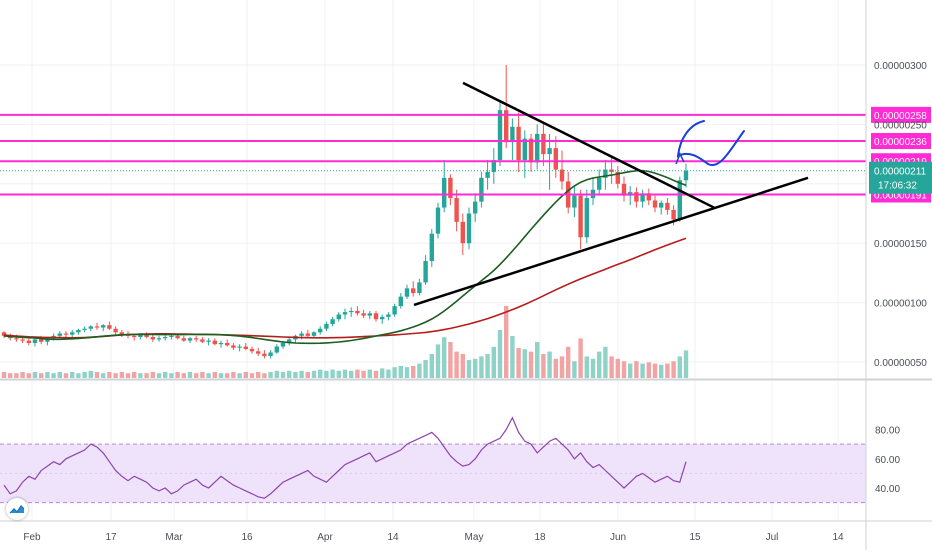 The image size is (932, 555). What do you see at coordinates (772, 537) in the screenshot?
I see `time-tick-label: Jul` at bounding box center [772, 537].